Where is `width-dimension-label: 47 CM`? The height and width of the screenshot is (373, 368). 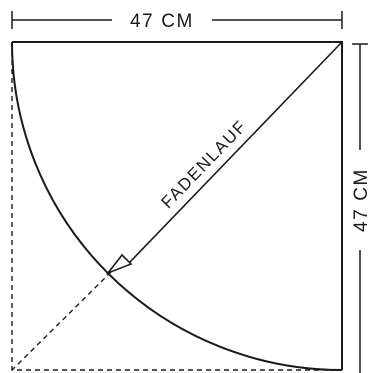 width-dimension-label: 47 CM is located at coordinates (162, 21).